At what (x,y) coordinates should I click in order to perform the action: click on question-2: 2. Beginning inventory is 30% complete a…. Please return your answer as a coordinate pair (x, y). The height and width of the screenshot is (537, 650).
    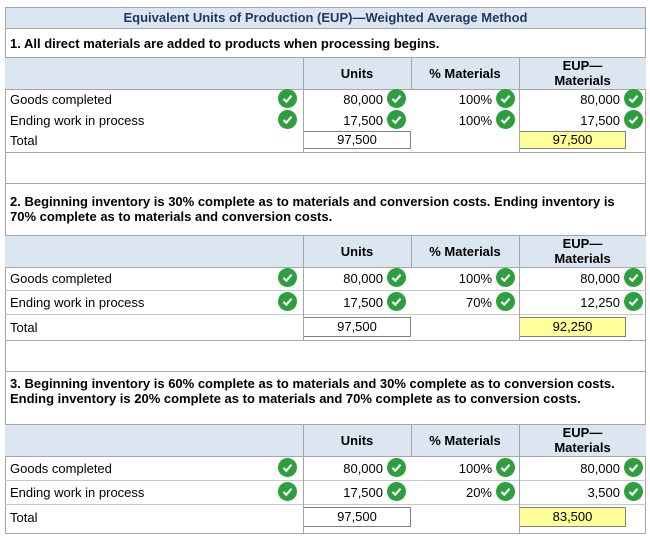
    Looking at the image, I should click on (312, 209).